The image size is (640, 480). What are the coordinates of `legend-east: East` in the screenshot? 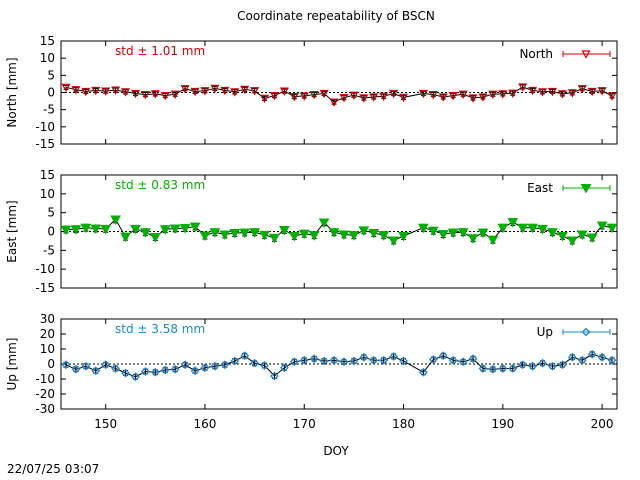 It's located at (569, 188).